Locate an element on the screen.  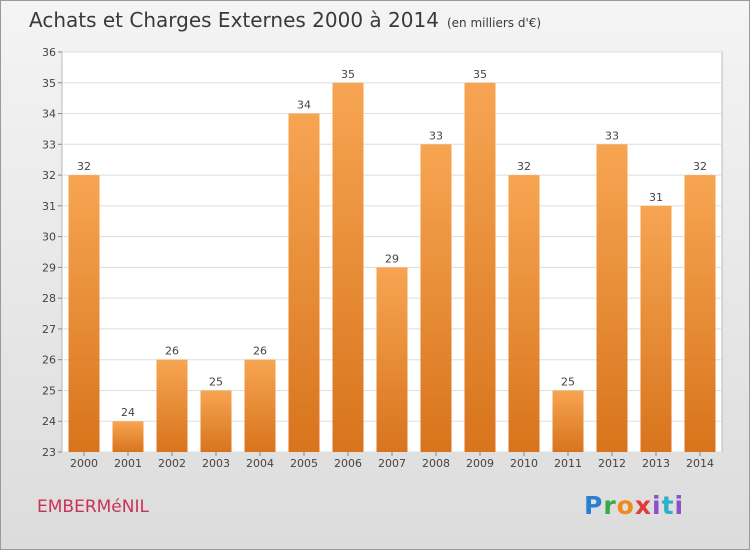
y-tick-label: 26 is located at coordinates (49, 360).